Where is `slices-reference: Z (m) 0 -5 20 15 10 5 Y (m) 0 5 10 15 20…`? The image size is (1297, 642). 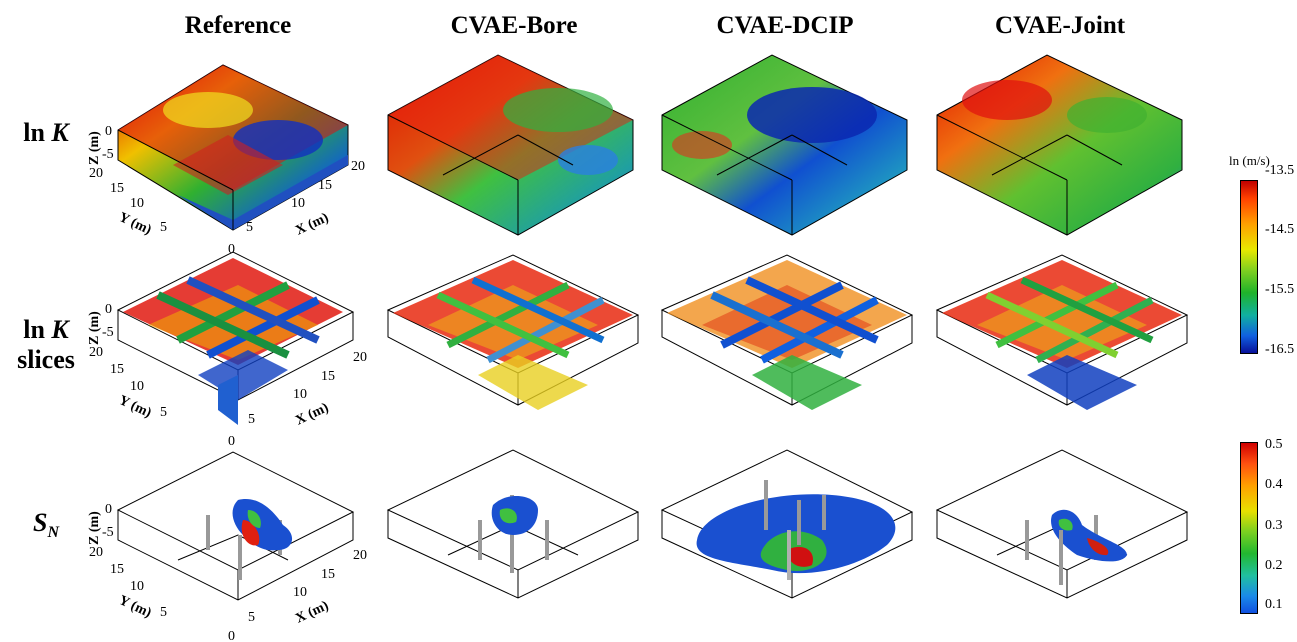 slices-reference: Z (m) 0 -5 20 15 10 5 Y (m) 0 5 10 15 20… is located at coordinates (227, 350).